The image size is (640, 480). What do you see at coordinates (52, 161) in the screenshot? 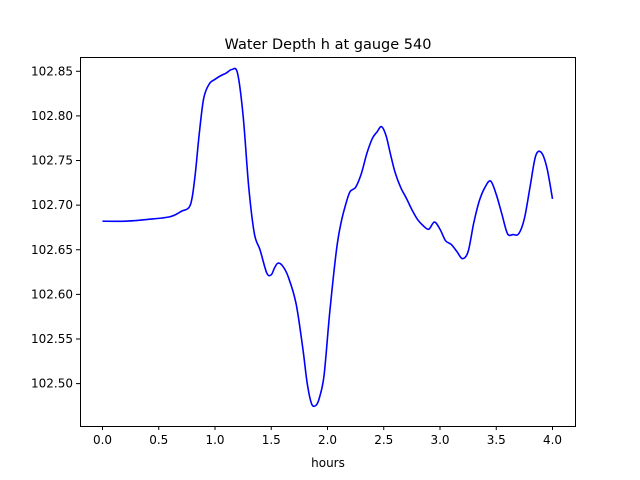
I see `y-tick-label: 102.75` at bounding box center [52, 161].